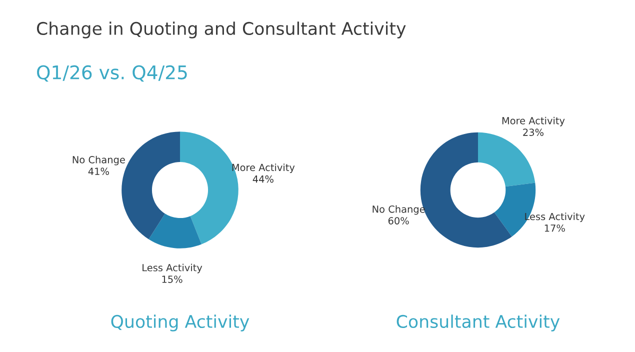 This screenshot has width=635, height=352. Describe the element at coordinates (398, 220) in the screenshot. I see `data-label: 60%` at that location.